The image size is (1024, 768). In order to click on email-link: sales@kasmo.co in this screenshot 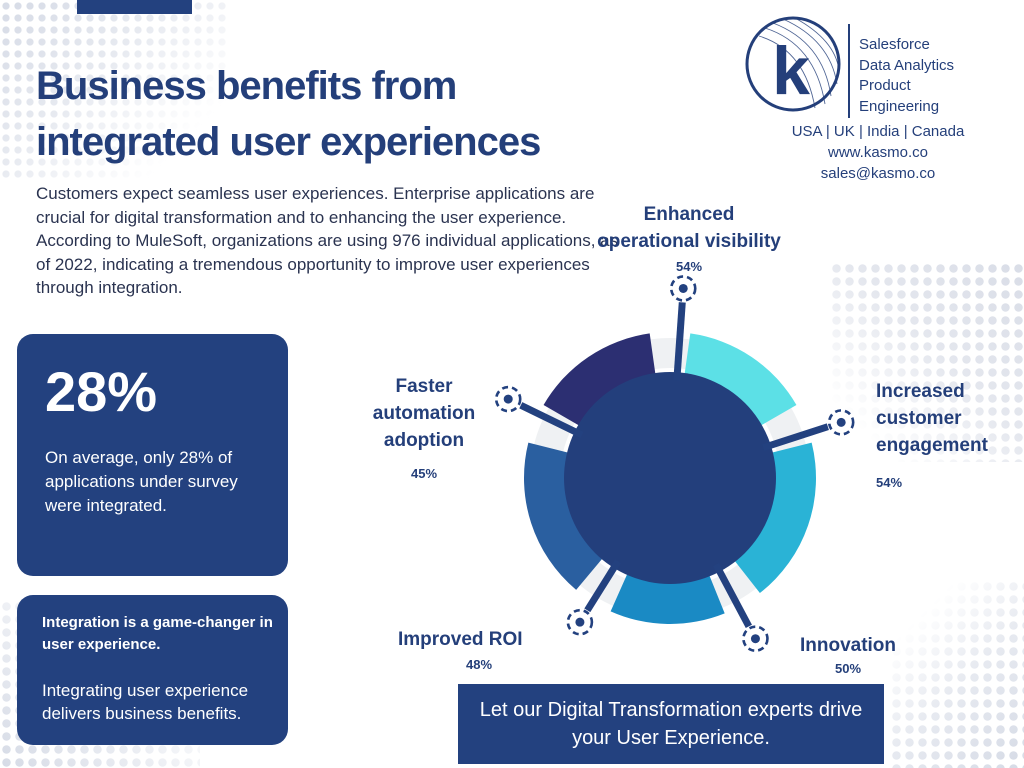, I will do `click(878, 173)`.